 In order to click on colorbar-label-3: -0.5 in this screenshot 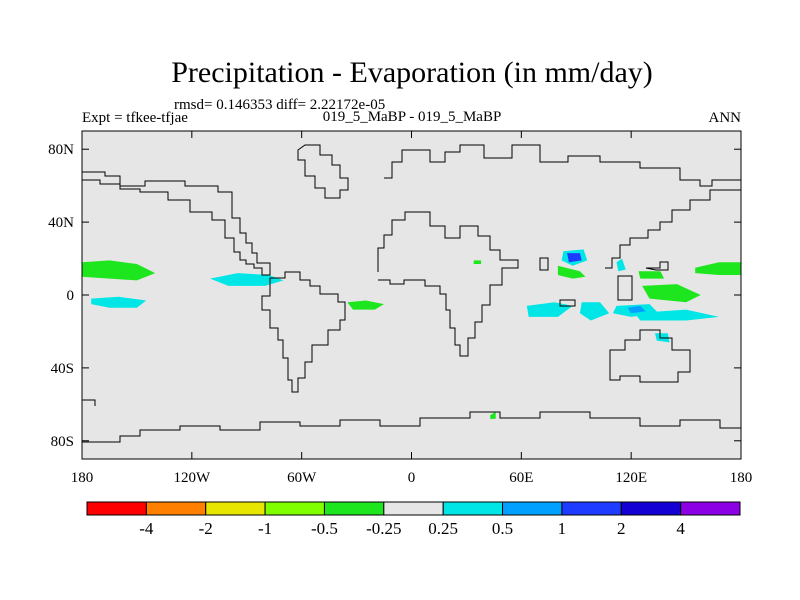, I will do `click(324, 528)`.